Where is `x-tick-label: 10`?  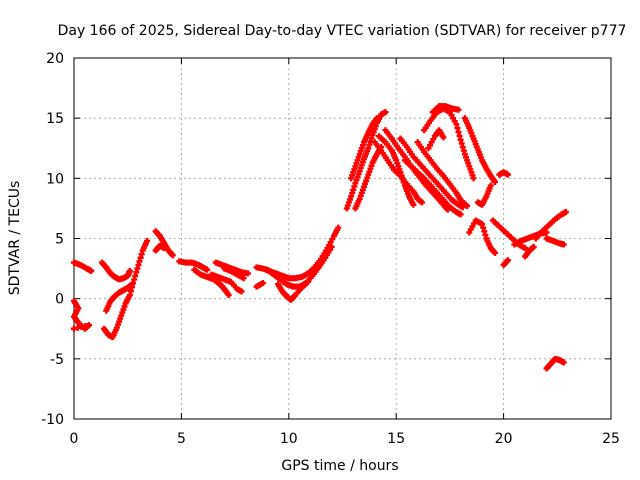
x-tick-label: 10 is located at coordinates (289, 439).